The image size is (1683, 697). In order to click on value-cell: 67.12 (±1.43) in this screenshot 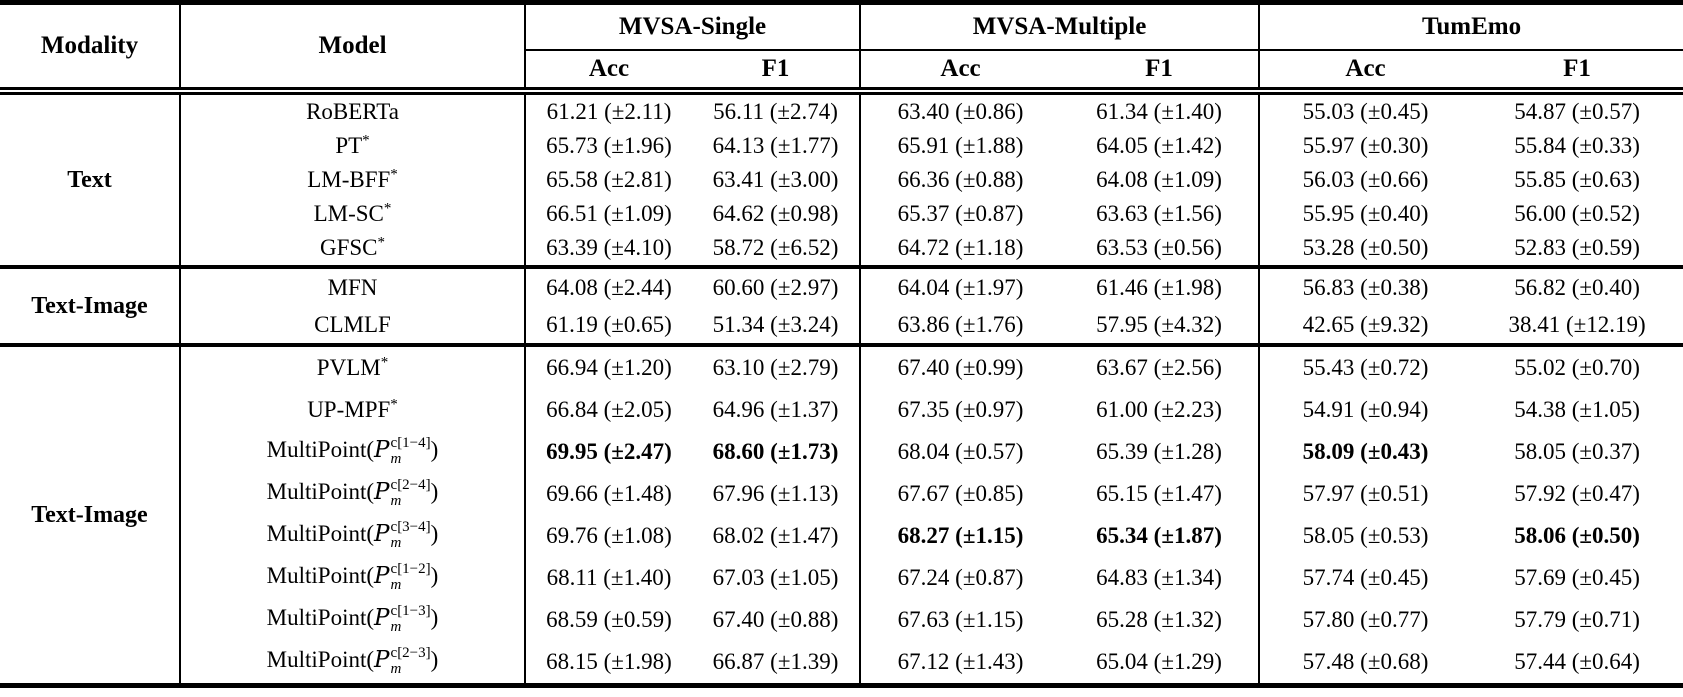, I will do `click(960, 661)`.